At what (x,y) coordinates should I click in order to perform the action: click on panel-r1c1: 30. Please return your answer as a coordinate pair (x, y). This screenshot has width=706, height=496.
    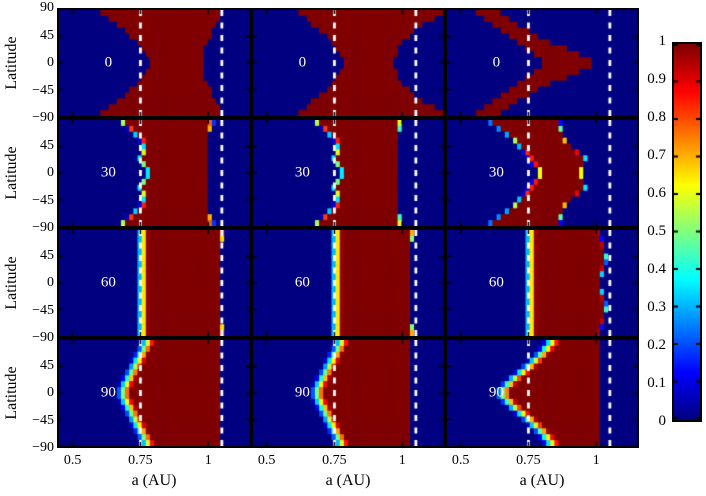
    Looking at the image, I should click on (348, 173).